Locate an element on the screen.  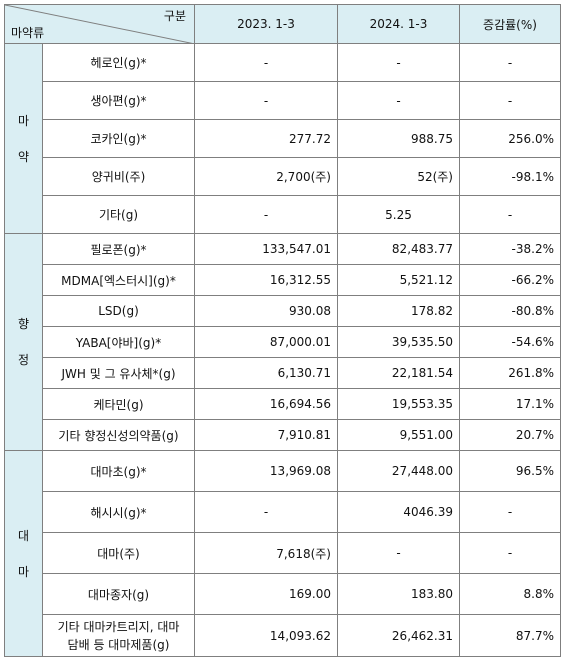
drug-name: 기타 향정신성의약품(g) is located at coordinates (118, 435).